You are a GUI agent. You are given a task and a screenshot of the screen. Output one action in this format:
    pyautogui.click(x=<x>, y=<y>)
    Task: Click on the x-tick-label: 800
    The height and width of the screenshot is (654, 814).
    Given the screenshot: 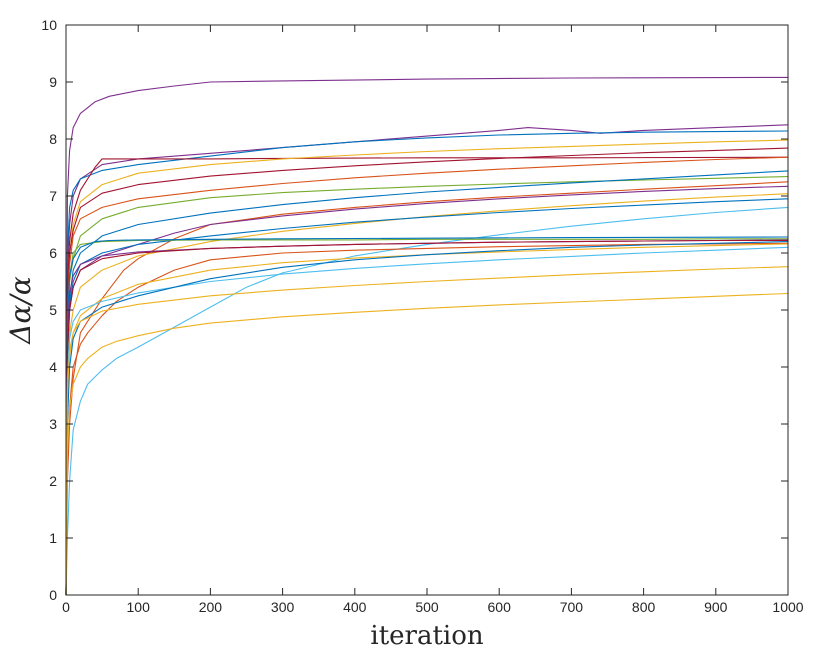 What is the action you would take?
    pyautogui.click(x=644, y=607)
    